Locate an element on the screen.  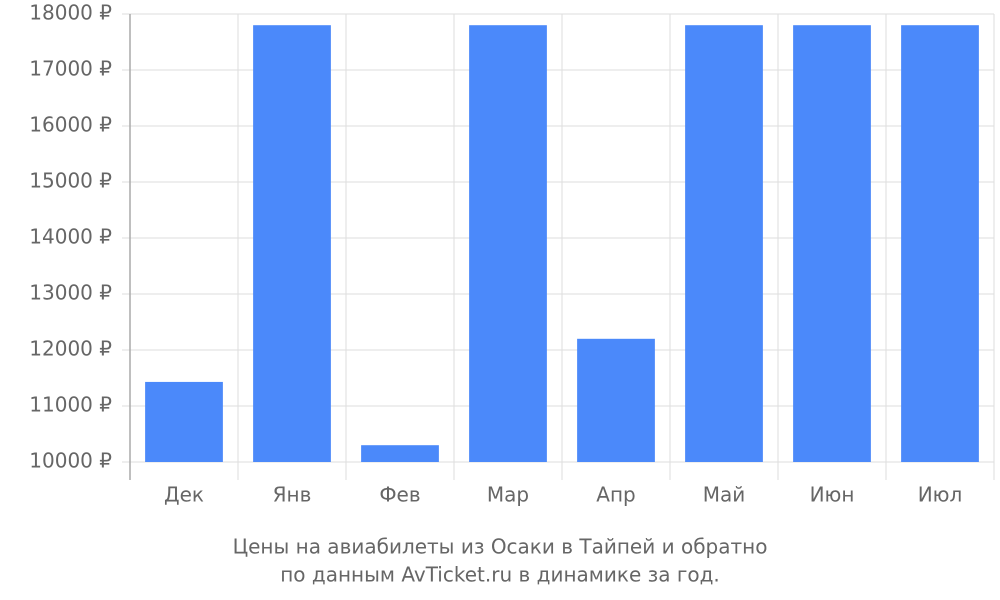
x-tick-label: Июн is located at coordinates (832, 495).